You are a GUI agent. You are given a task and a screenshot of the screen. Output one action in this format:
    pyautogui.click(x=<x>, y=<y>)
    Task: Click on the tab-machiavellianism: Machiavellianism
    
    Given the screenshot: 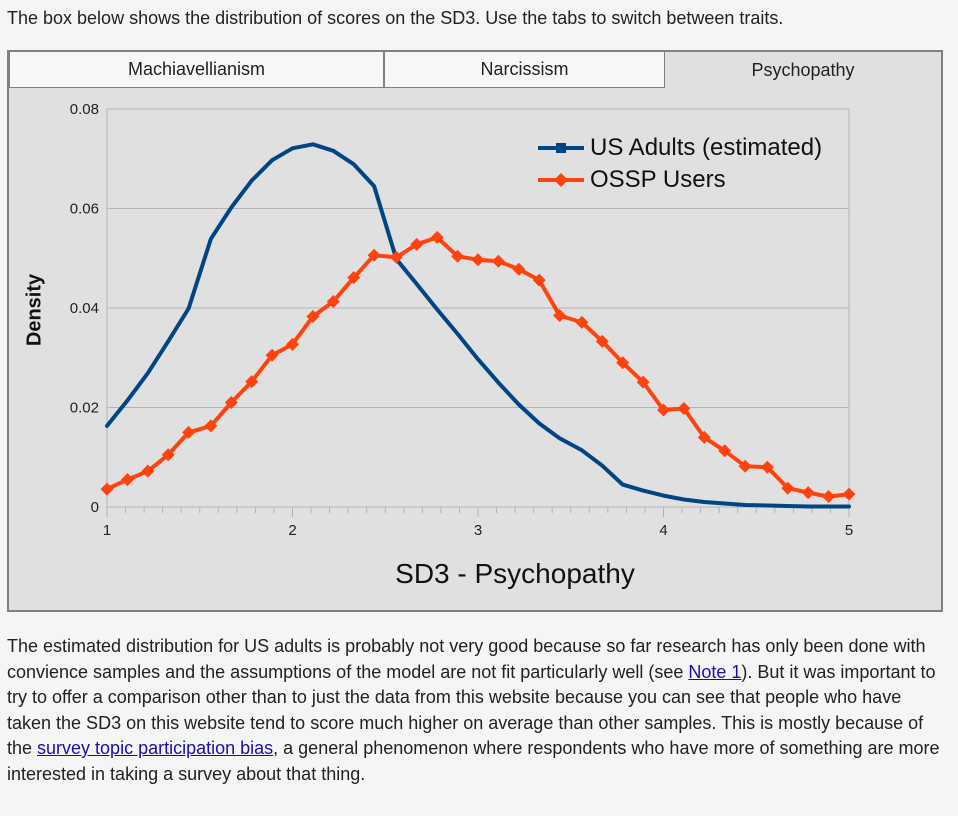 What is the action you would take?
    pyautogui.click(x=196, y=70)
    